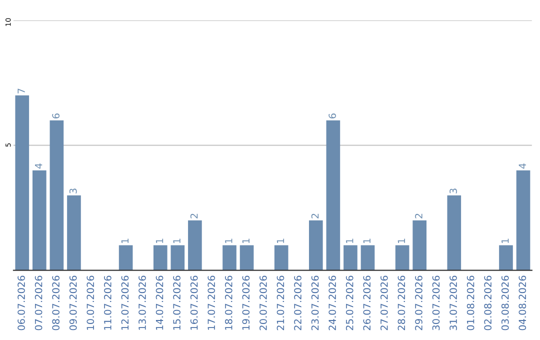  What do you see at coordinates (90, 303) in the screenshot?
I see `x-tick-label: 10.07.2026` at bounding box center [90, 303].